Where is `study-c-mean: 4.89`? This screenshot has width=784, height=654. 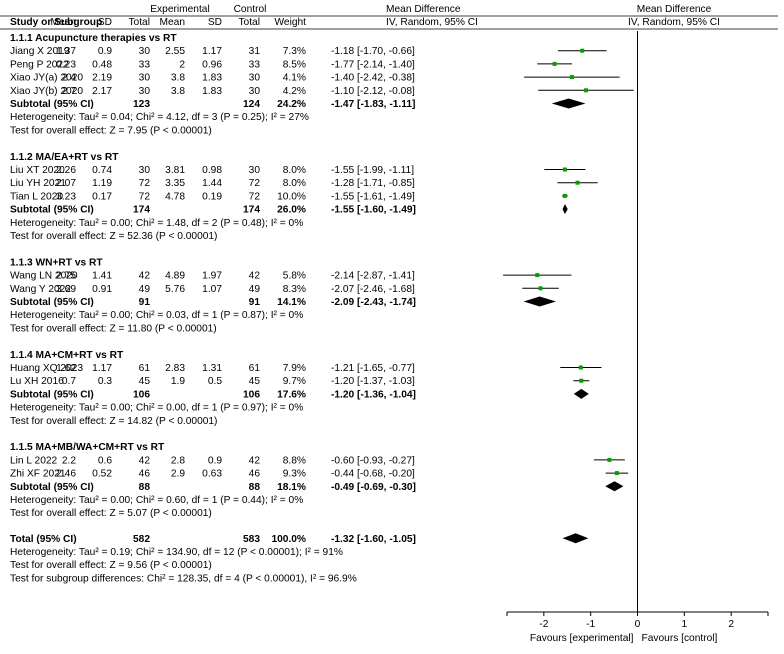
study-c-mean: 4.89 is located at coordinates (175, 276).